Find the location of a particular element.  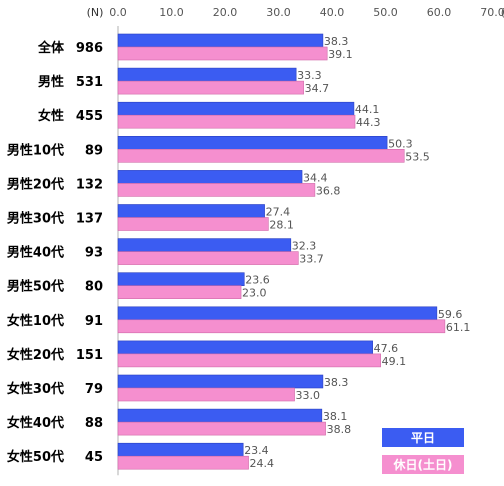

data-label-weekday: 44.1 is located at coordinates (367, 109).